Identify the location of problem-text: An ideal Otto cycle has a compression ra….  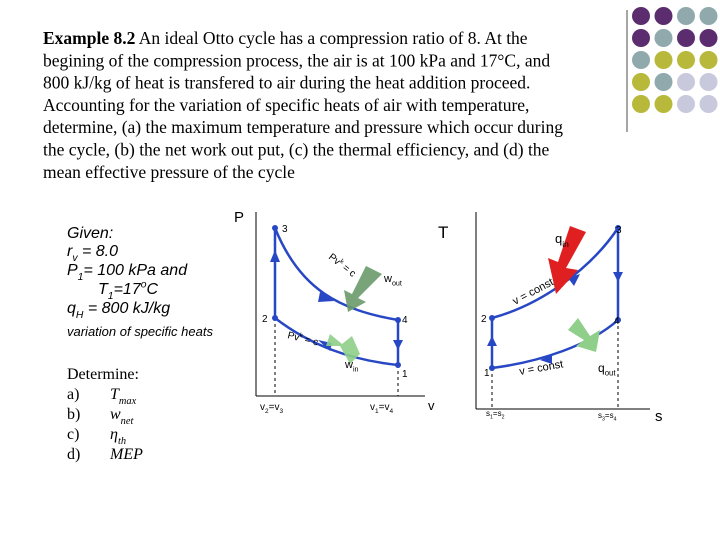
(331, 38).